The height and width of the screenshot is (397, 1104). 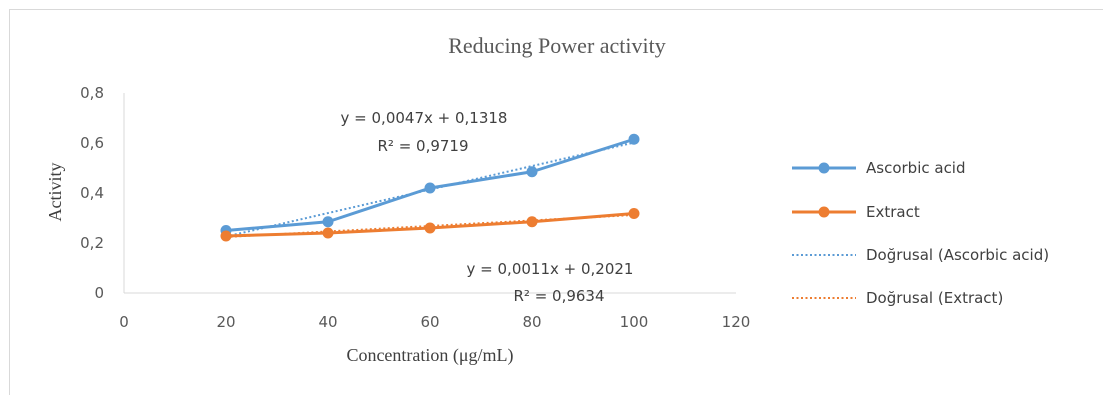 I want to click on legend-item-ascorbic: Ascorbic acid, so click(x=879, y=168).